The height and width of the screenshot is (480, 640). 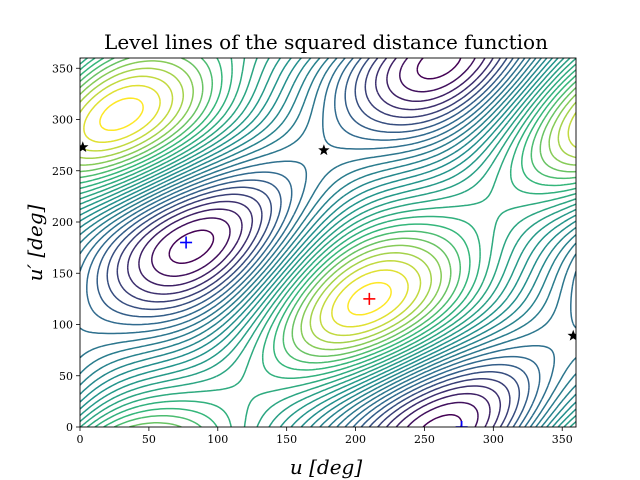 I want to click on x-tick-label: 300, so click(x=493, y=439).